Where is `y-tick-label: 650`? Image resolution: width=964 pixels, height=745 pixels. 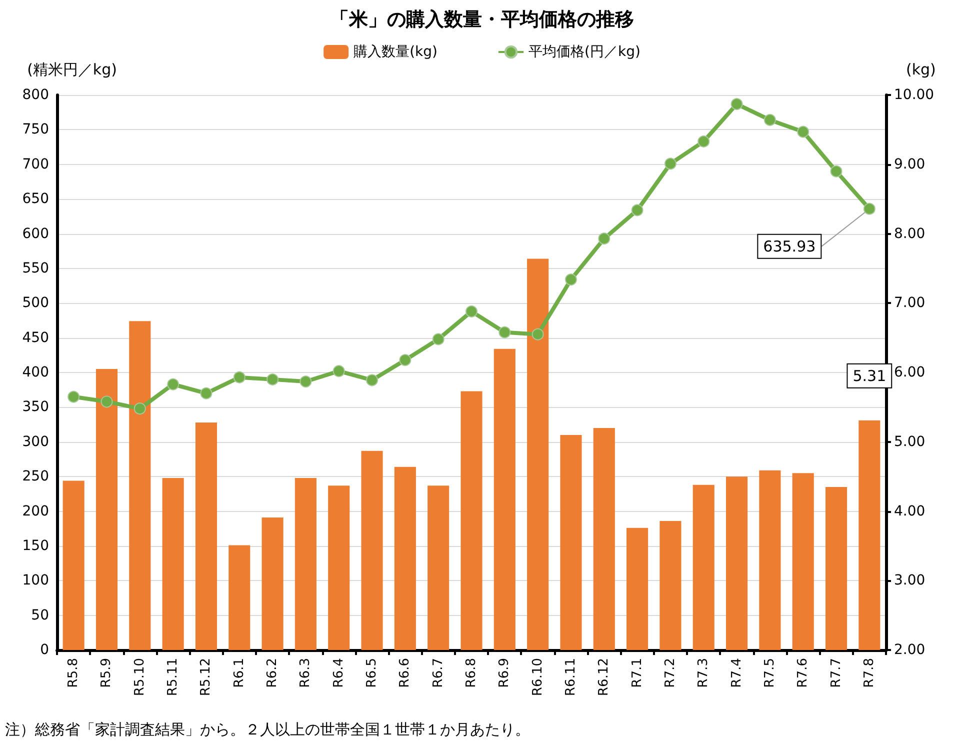 y-tick-label: 650 is located at coordinates (35, 199).